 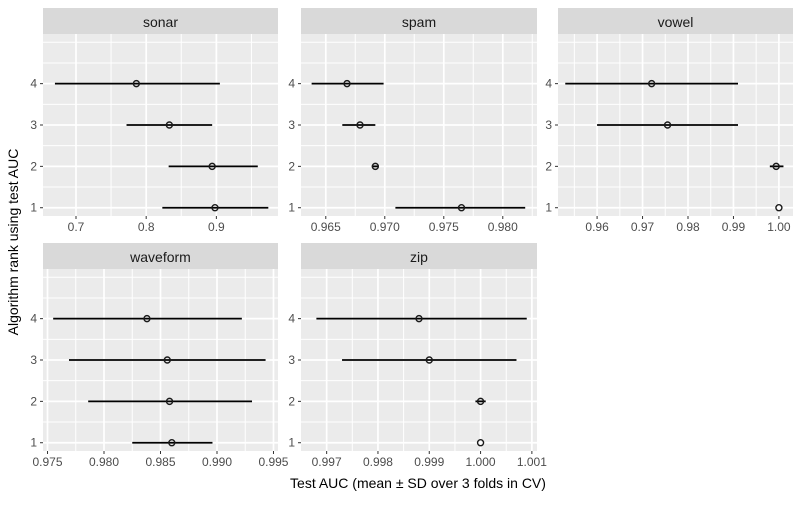 I want to click on x-tick-label: 1.00, so click(x=779, y=227).